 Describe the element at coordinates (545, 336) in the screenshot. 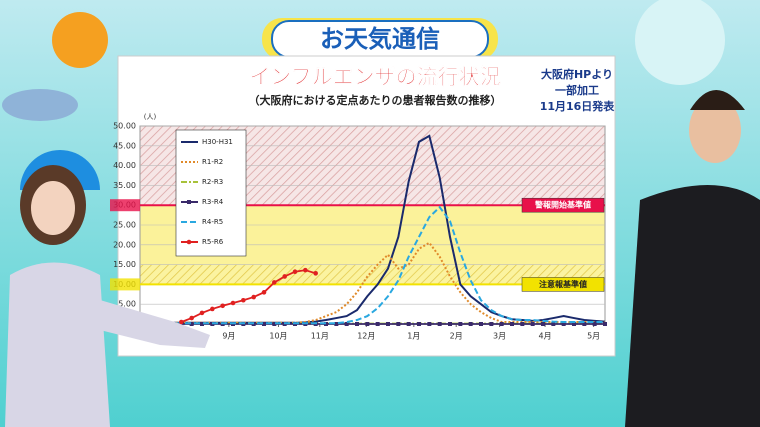

I see `x-tick-label: 4月` at that location.